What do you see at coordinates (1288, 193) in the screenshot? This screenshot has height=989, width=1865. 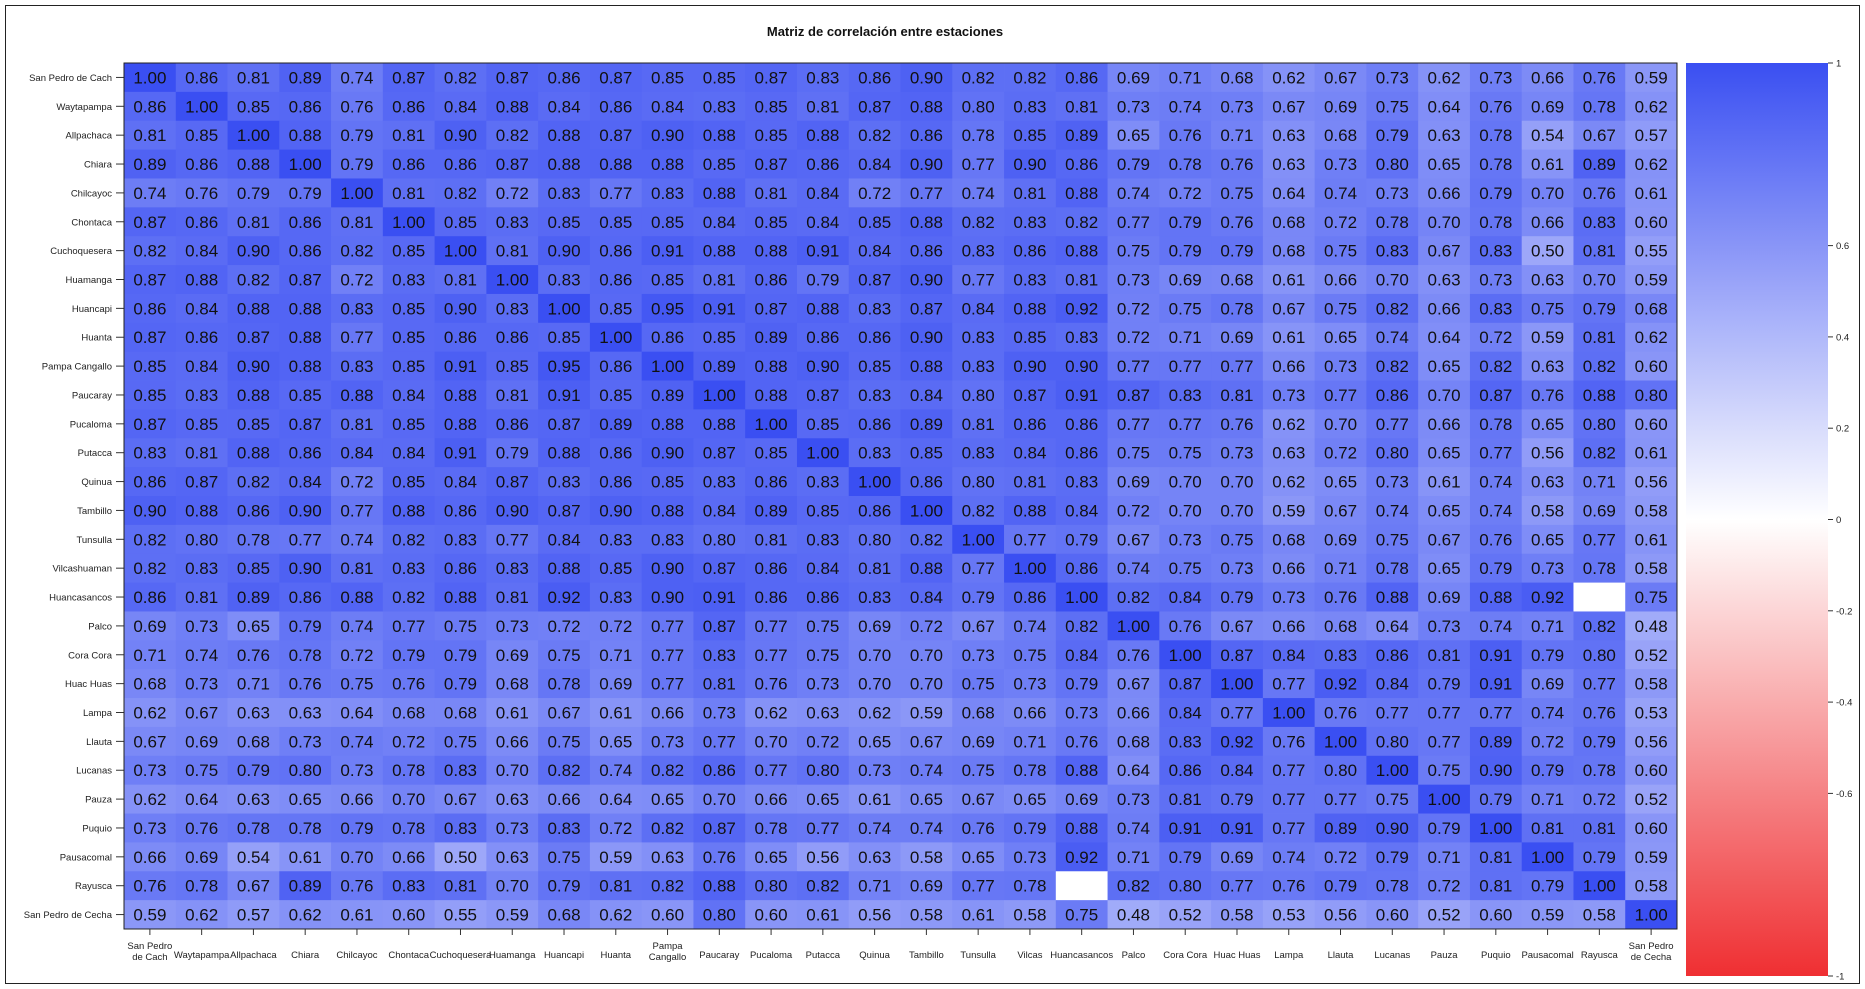 I see `cell-value: 0.64` at bounding box center [1288, 193].